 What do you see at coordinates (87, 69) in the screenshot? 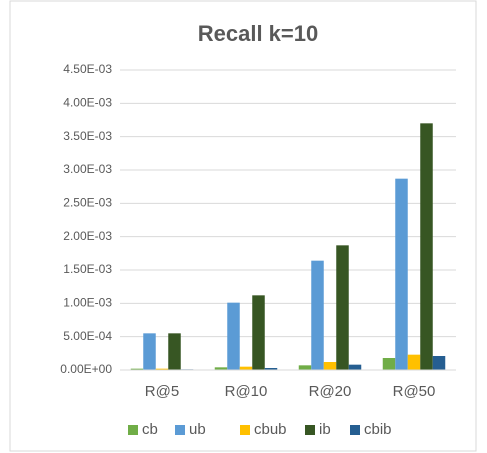
I see `y-tick-label: 4.50E-03` at bounding box center [87, 69].